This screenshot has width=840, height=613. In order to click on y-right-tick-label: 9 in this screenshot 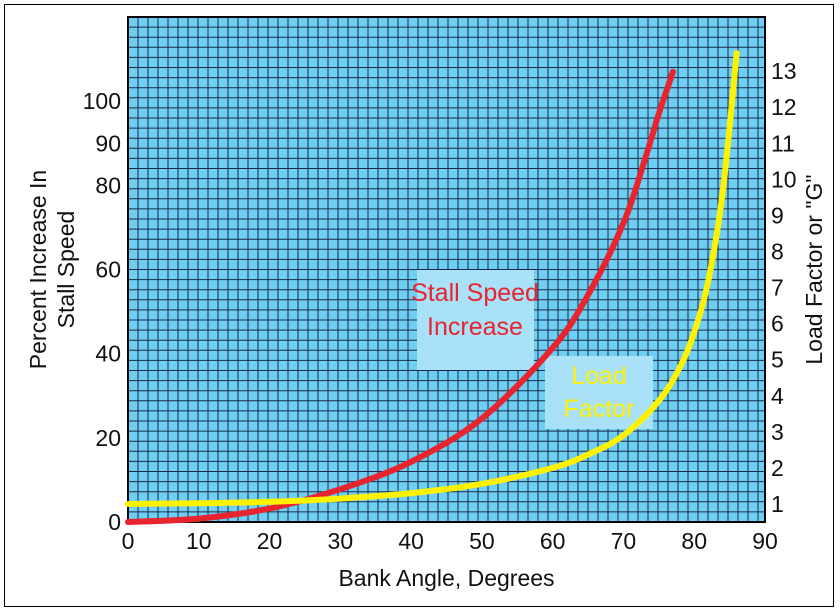, I will do `click(777, 215)`.